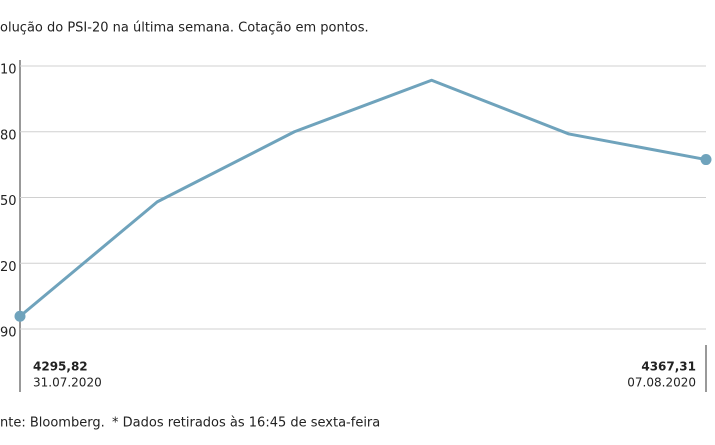 The image size is (715, 445). What do you see at coordinates (661, 383) in the screenshot?
I see `x-tick-label: 07.08.2020` at bounding box center [661, 383].